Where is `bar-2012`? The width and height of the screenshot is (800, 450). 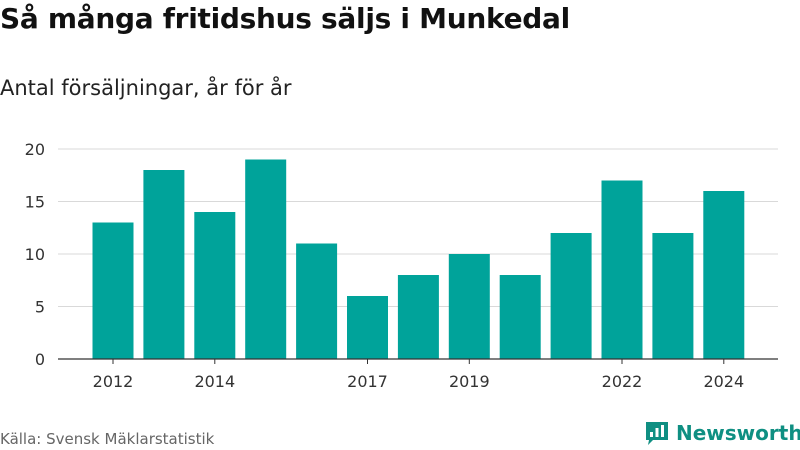 bar-2012 is located at coordinates (113, 290).